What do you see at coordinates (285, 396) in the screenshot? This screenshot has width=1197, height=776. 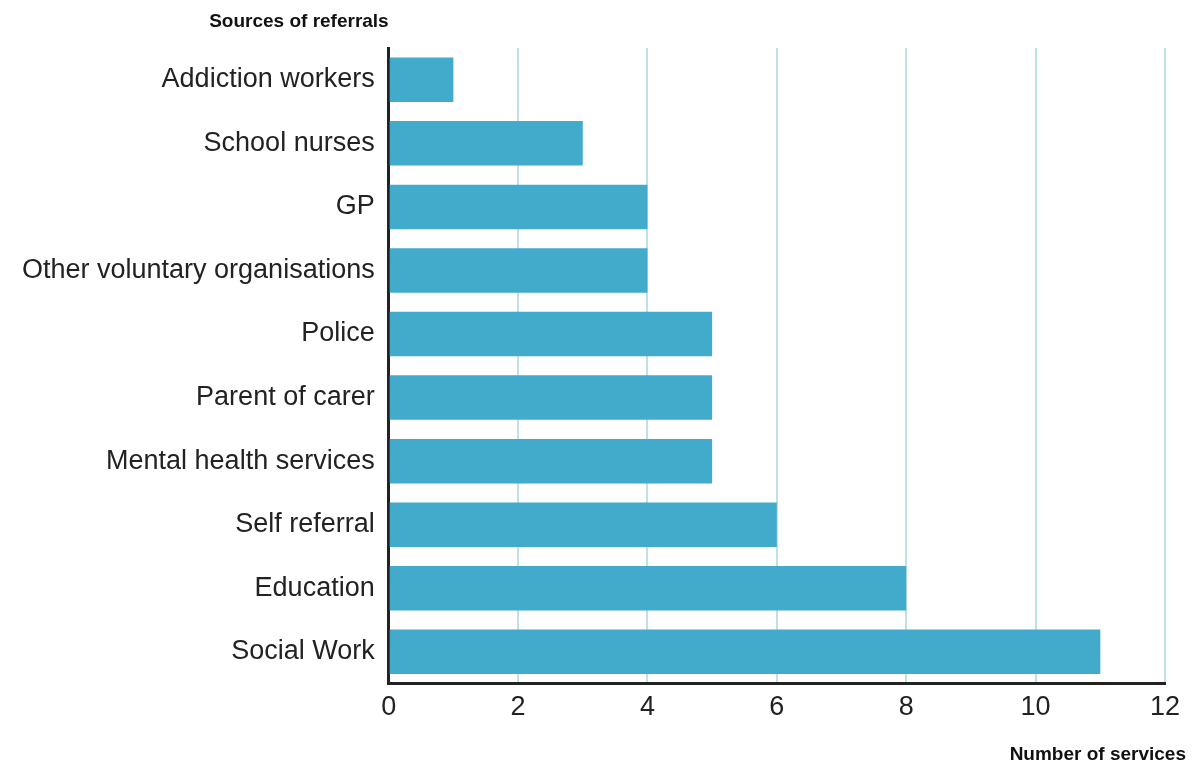 I see `y-tick-label: Parent of carer` at bounding box center [285, 396].